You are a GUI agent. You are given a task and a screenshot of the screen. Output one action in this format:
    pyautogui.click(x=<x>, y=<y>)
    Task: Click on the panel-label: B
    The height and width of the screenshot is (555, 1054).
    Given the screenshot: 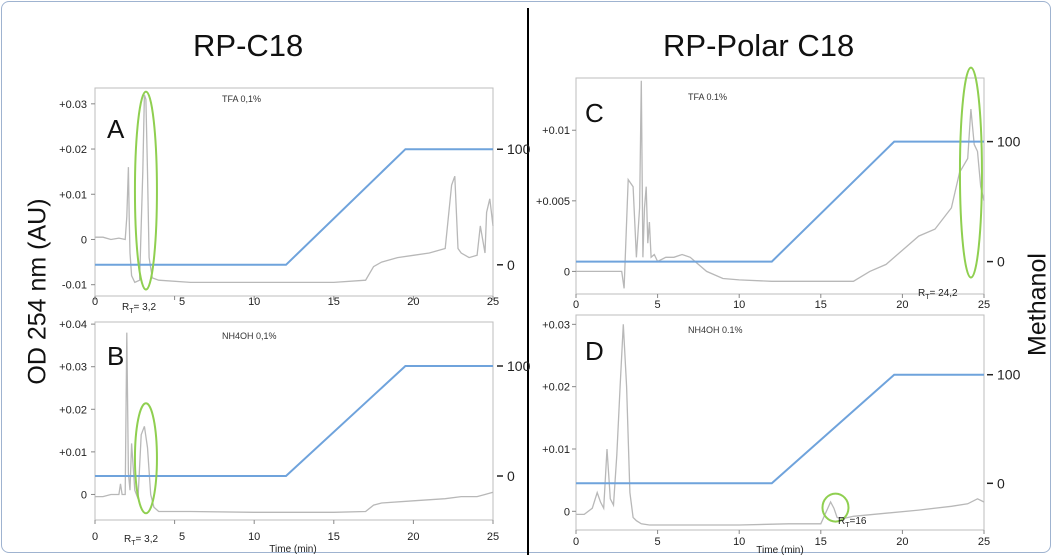 What is the action you would take?
    pyautogui.click(x=115, y=356)
    